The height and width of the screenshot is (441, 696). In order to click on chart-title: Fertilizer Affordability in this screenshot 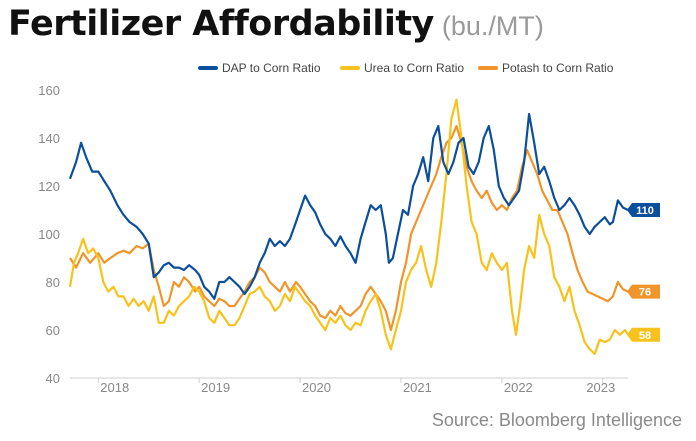, I will do `click(221, 24)`.